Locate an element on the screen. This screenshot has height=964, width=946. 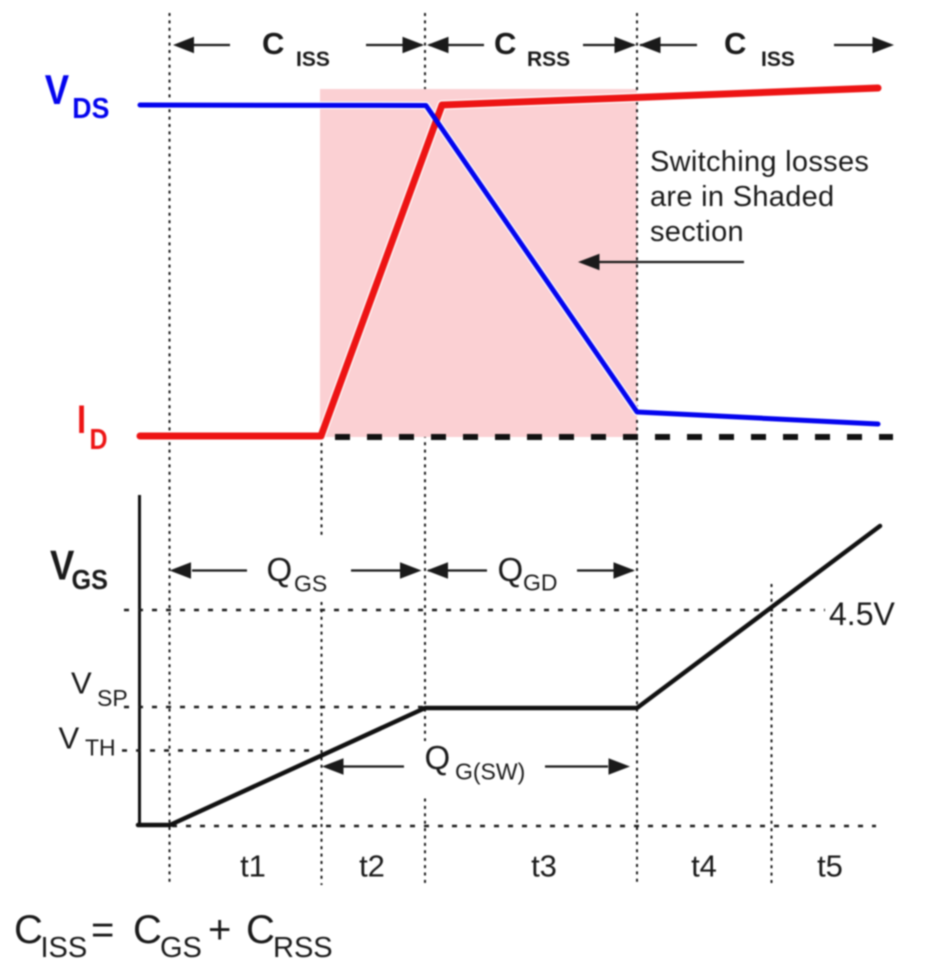
svg-text: t3 is located at coordinates (544, 866).